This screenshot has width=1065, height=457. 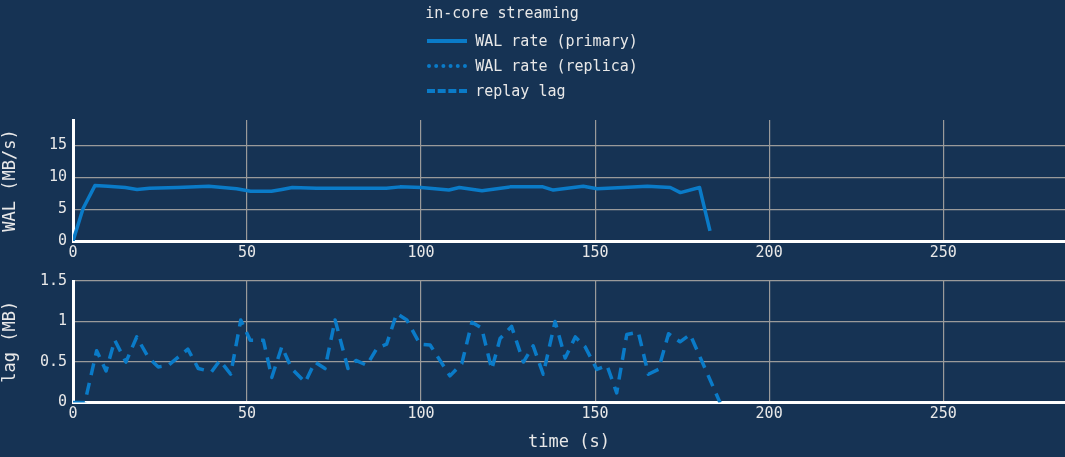 I want to click on legend-title: in-core streaming, so click(x=502, y=13).